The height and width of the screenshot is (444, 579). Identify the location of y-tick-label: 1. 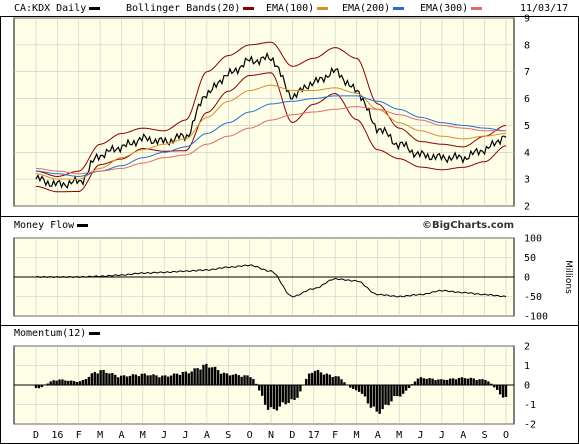
(527, 366).